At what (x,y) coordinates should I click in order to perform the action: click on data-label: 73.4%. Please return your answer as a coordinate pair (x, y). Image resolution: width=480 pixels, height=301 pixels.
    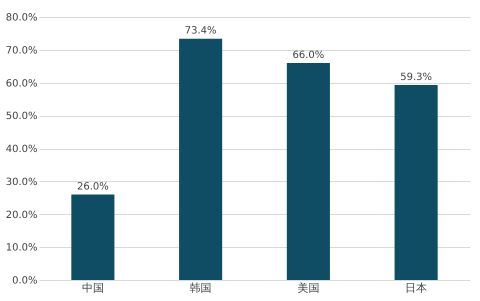
    Looking at the image, I should click on (200, 31).